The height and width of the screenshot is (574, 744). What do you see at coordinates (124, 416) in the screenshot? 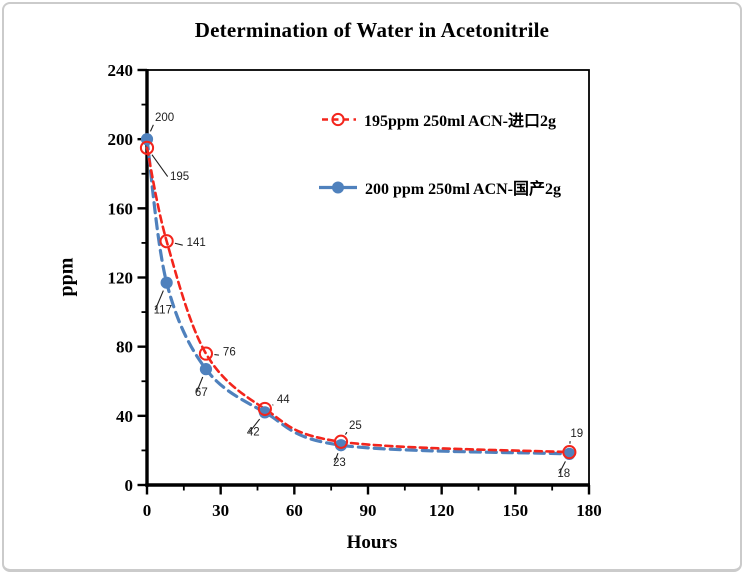
I see `y-tick-label: 40` at bounding box center [124, 416].